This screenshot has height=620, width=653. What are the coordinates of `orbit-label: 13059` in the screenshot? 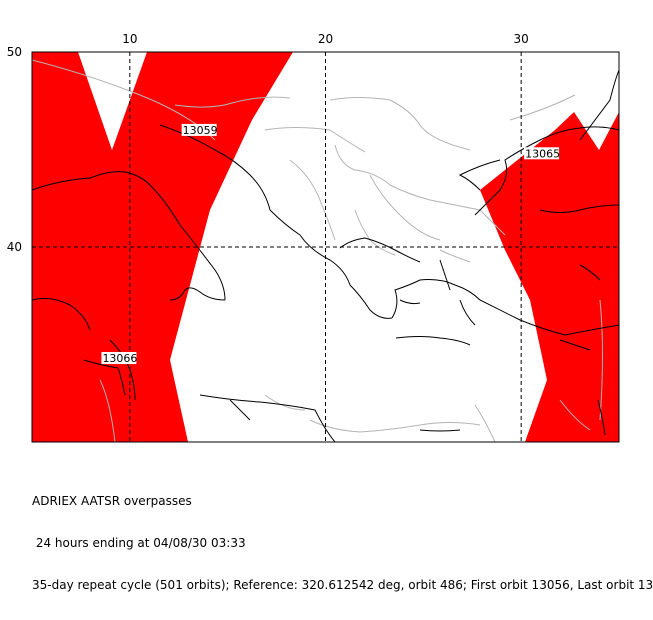 It's located at (199, 130).